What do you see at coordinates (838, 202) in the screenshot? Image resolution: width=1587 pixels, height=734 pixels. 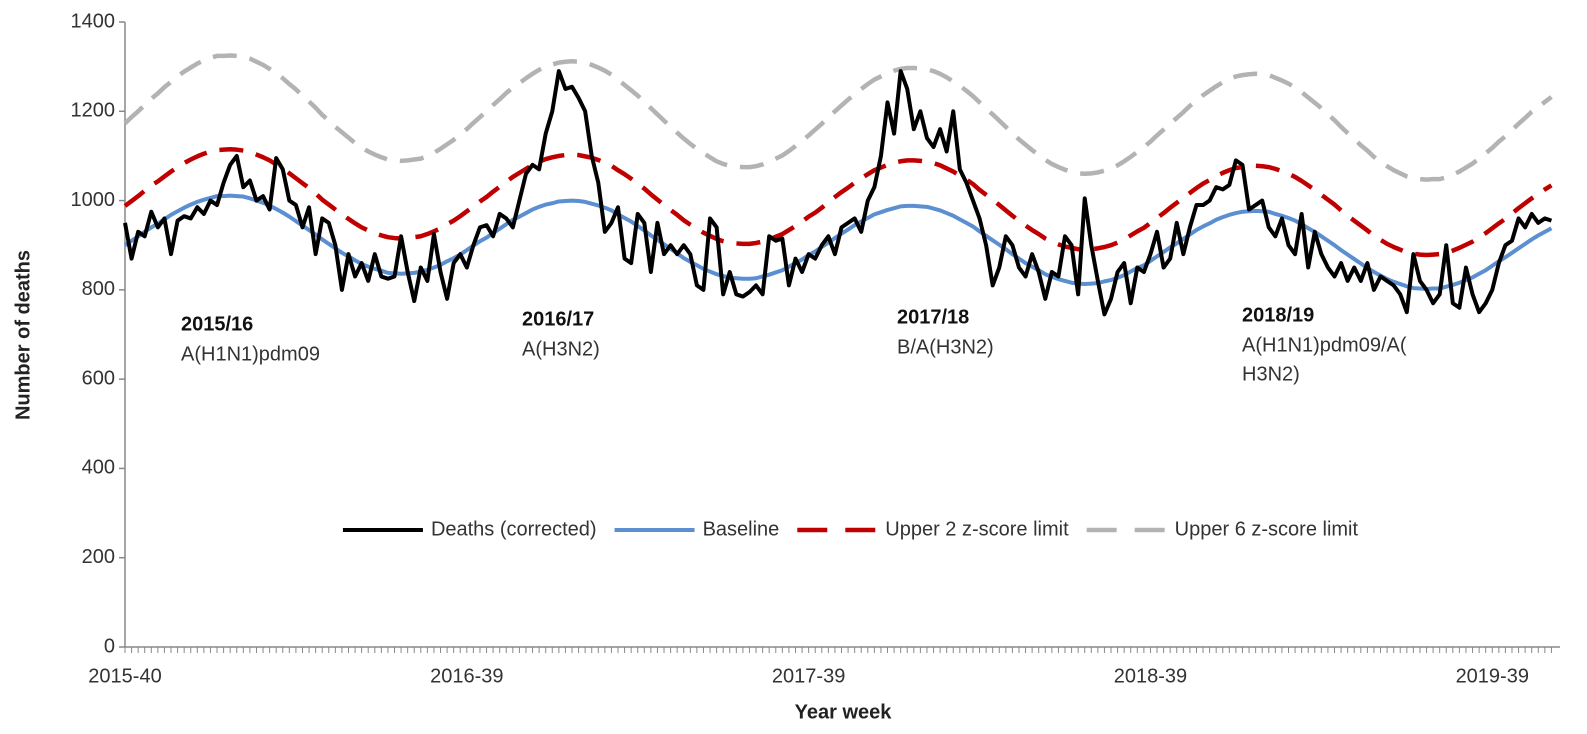 I see `series-line` at bounding box center [838, 202].